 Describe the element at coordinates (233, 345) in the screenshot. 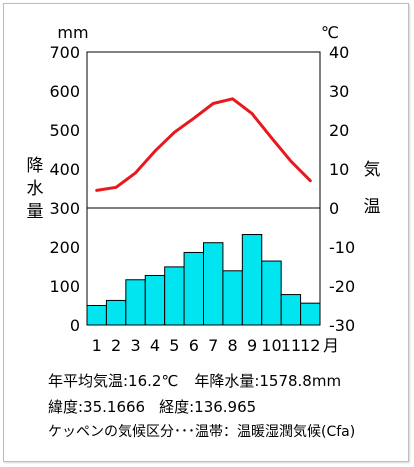

I see `month-label-8: 8` at that location.